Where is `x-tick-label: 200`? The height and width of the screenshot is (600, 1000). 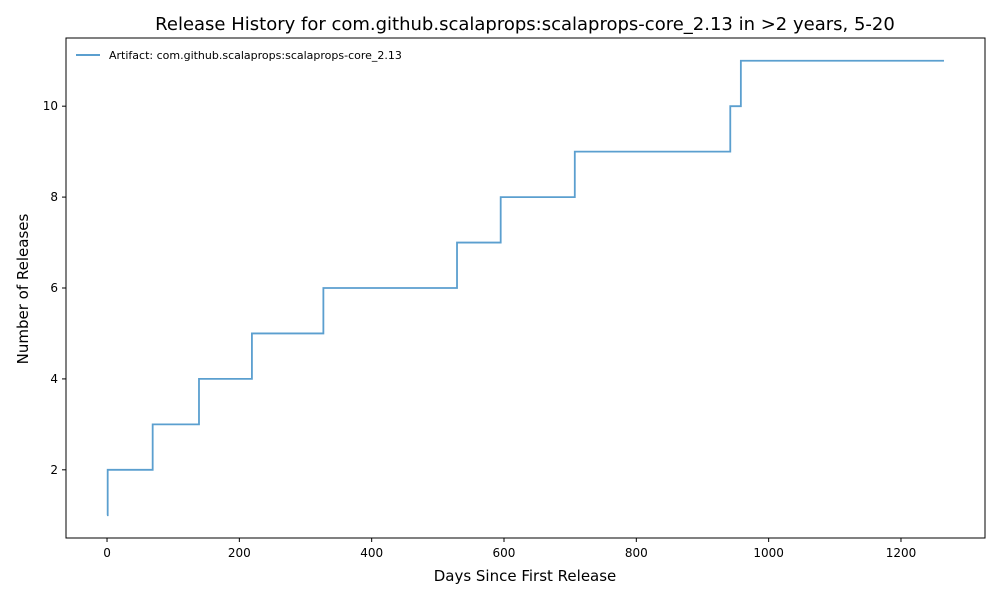 x-tick-label: 200 is located at coordinates (239, 553).